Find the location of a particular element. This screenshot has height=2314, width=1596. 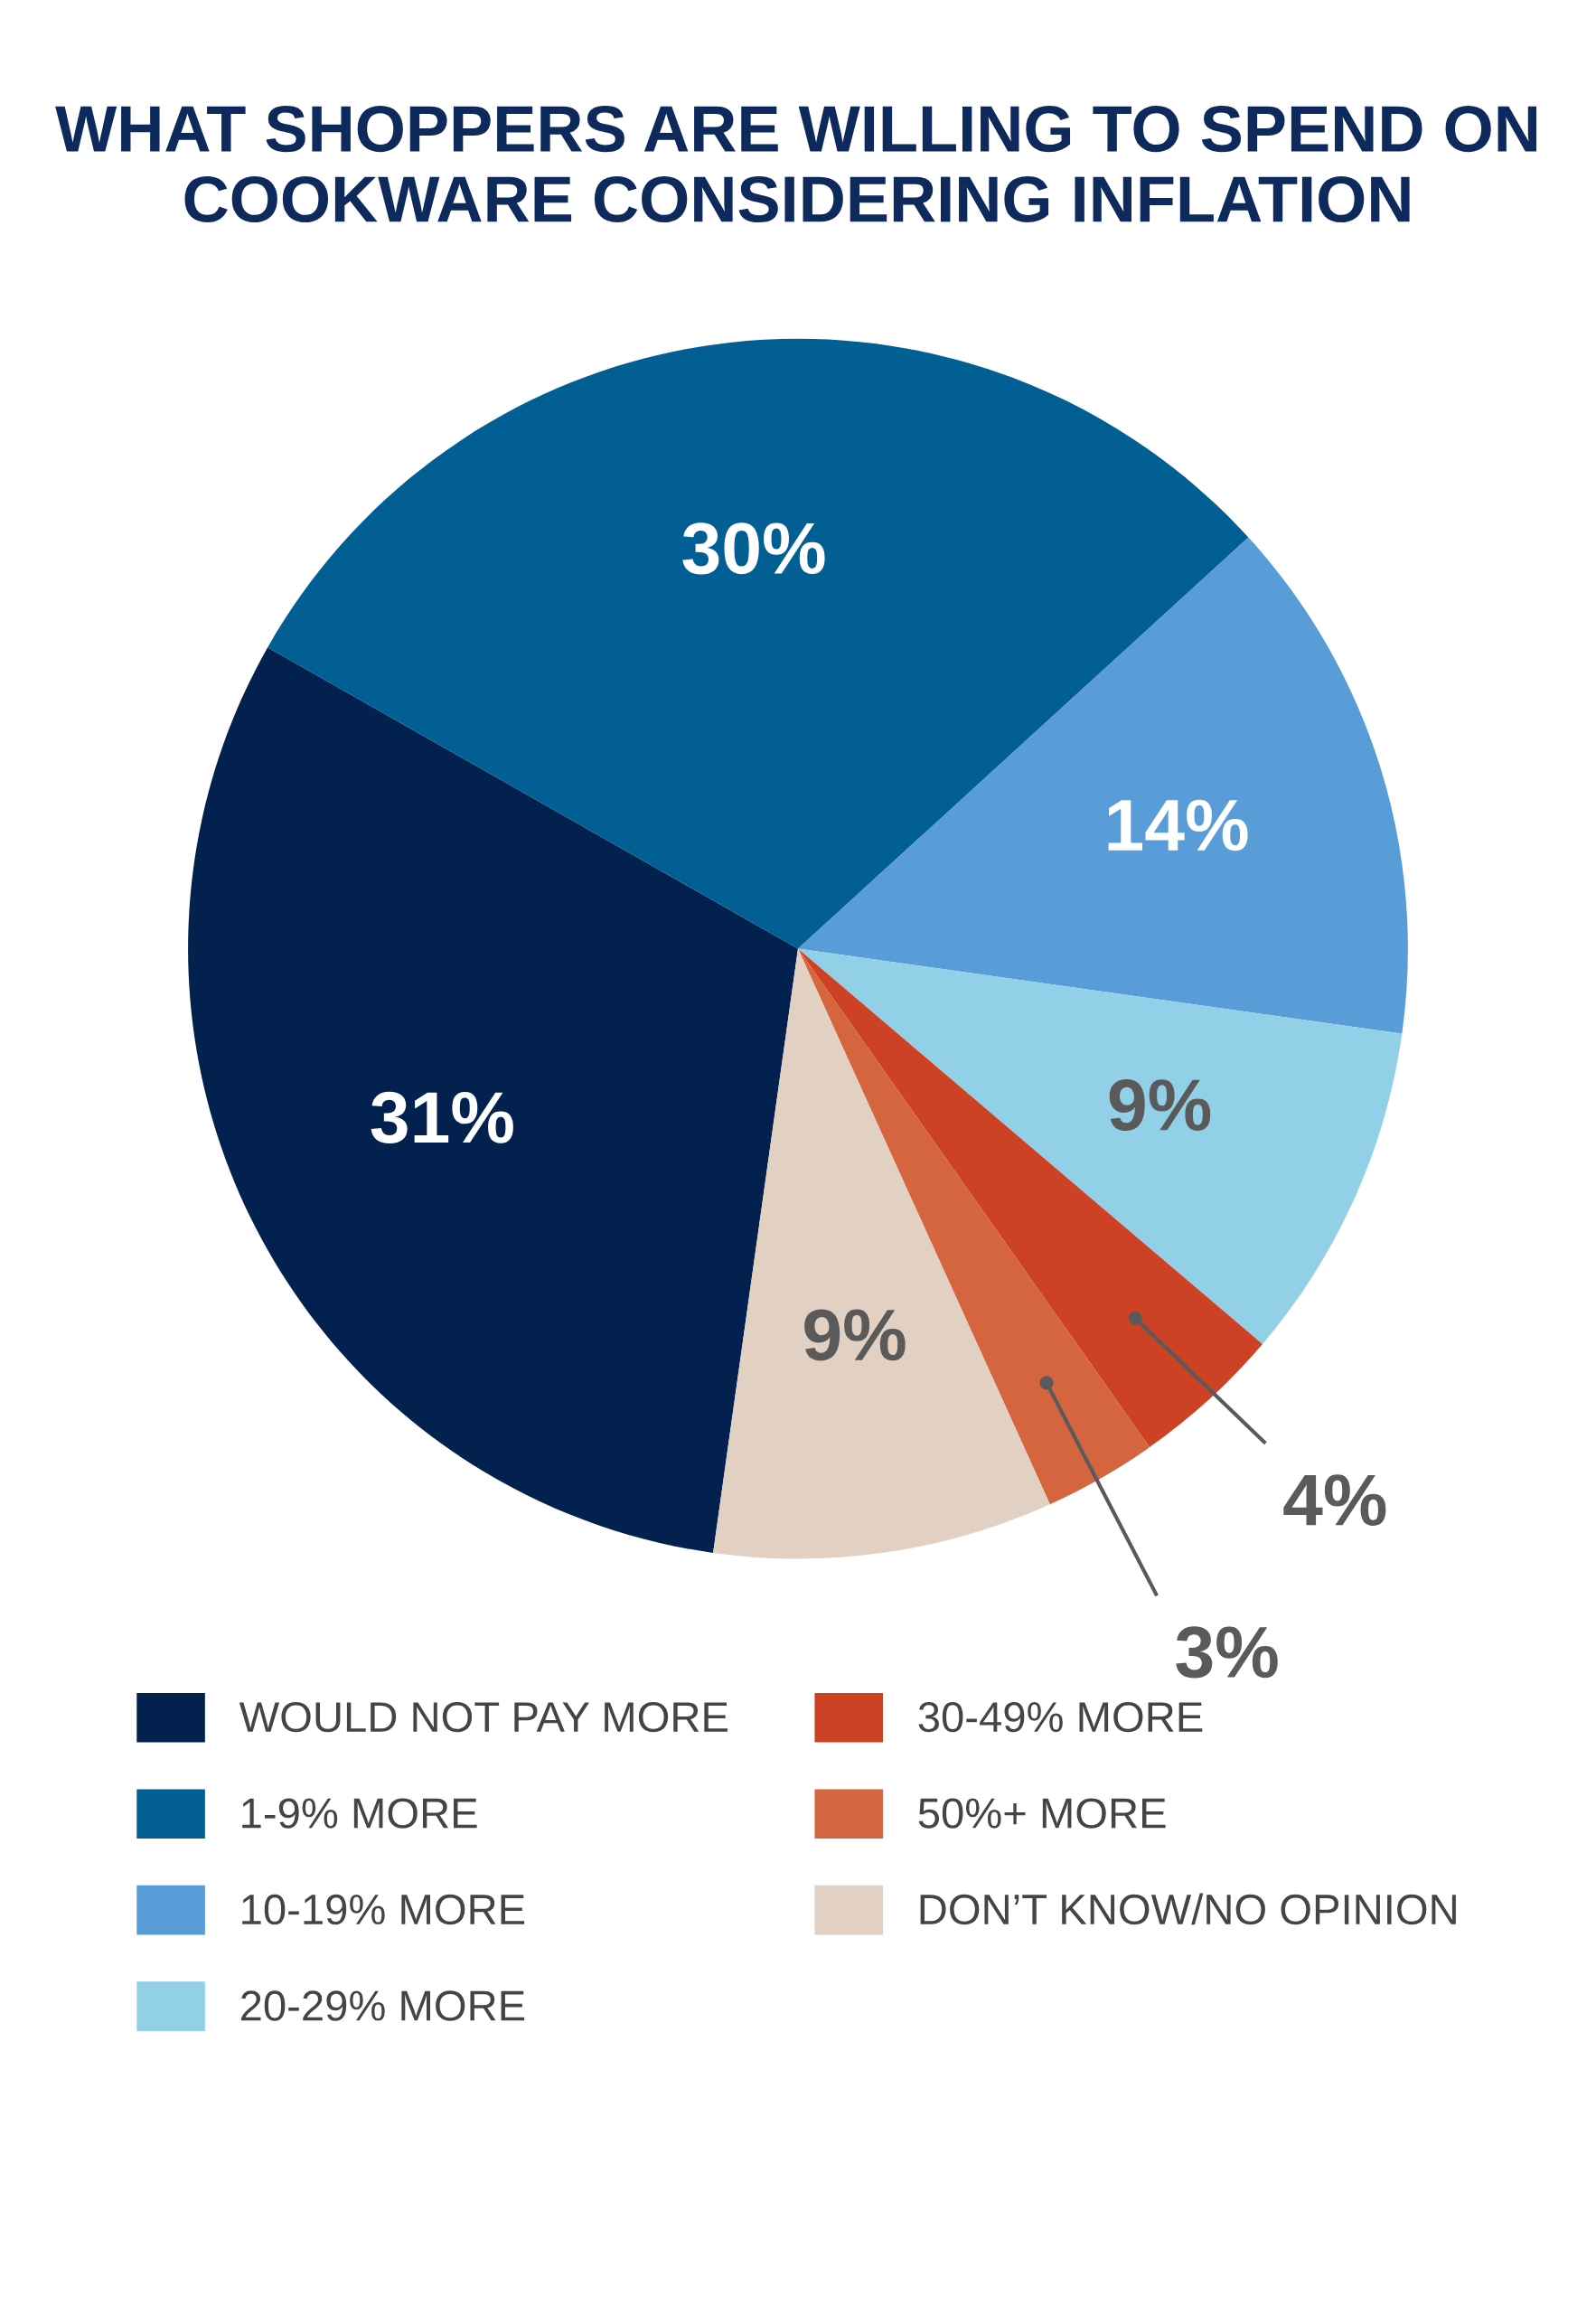

legend-label: 50%+ MORE is located at coordinates (1042, 1814).